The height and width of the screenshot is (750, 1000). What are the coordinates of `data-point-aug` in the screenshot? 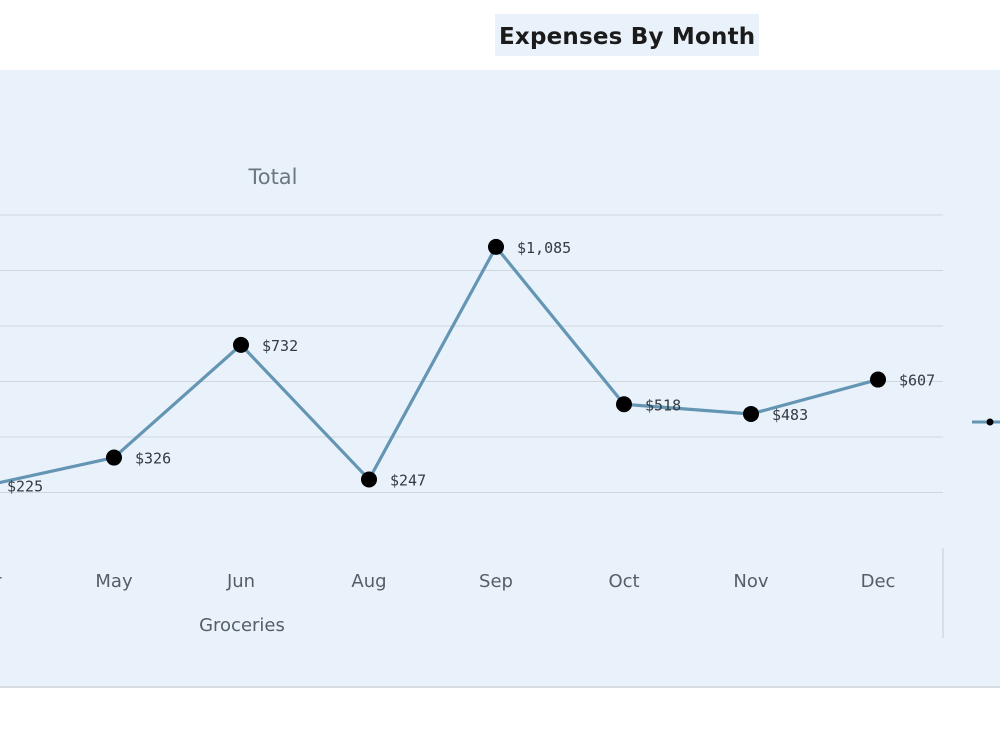 It's located at (369, 479).